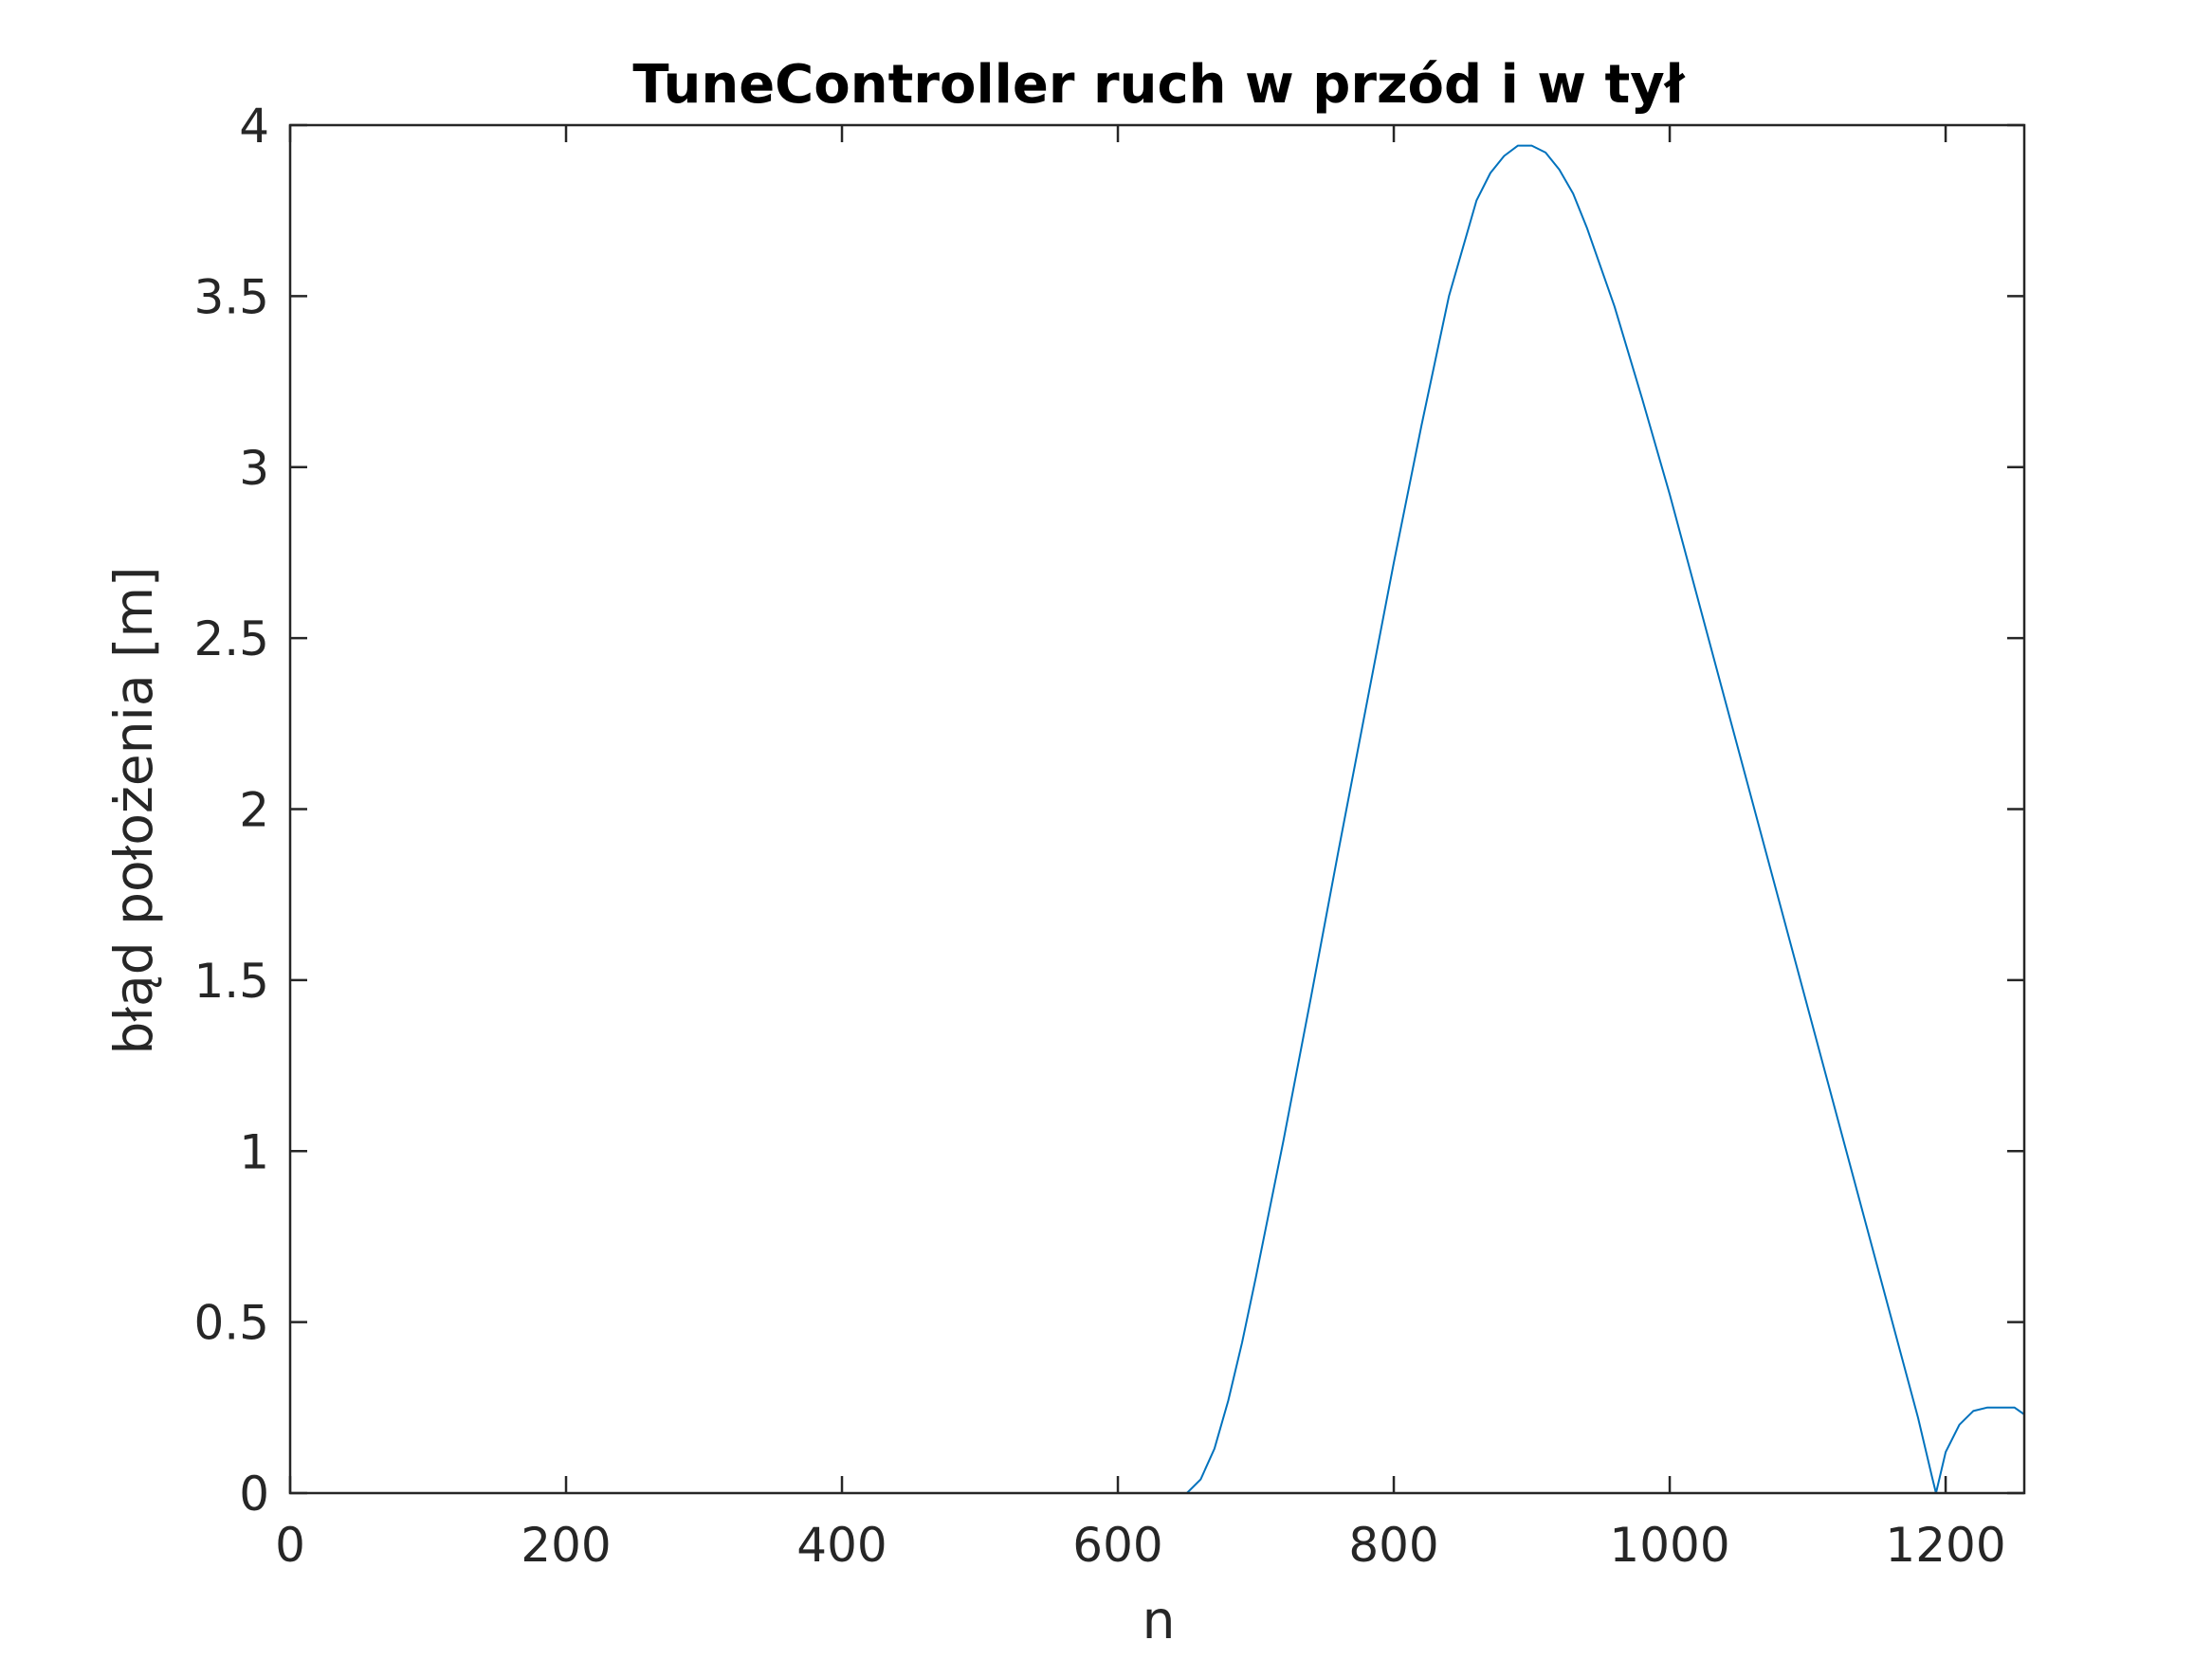  Describe the element at coordinates (1393, 1545) in the screenshot. I see `x-tick-label: 800` at that location.